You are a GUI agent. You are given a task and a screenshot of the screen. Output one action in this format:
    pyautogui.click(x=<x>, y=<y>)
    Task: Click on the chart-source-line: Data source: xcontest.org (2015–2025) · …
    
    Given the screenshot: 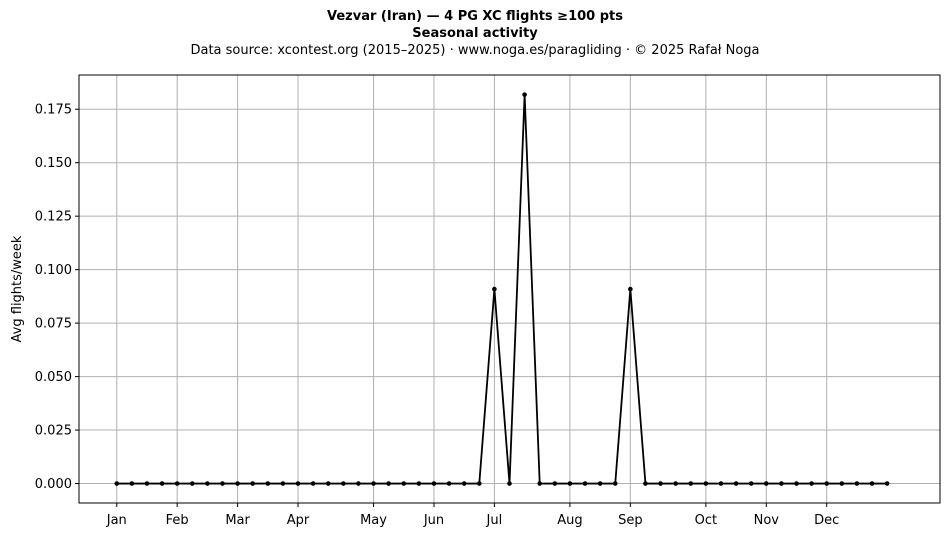 What is the action you would take?
    pyautogui.click(x=475, y=50)
    